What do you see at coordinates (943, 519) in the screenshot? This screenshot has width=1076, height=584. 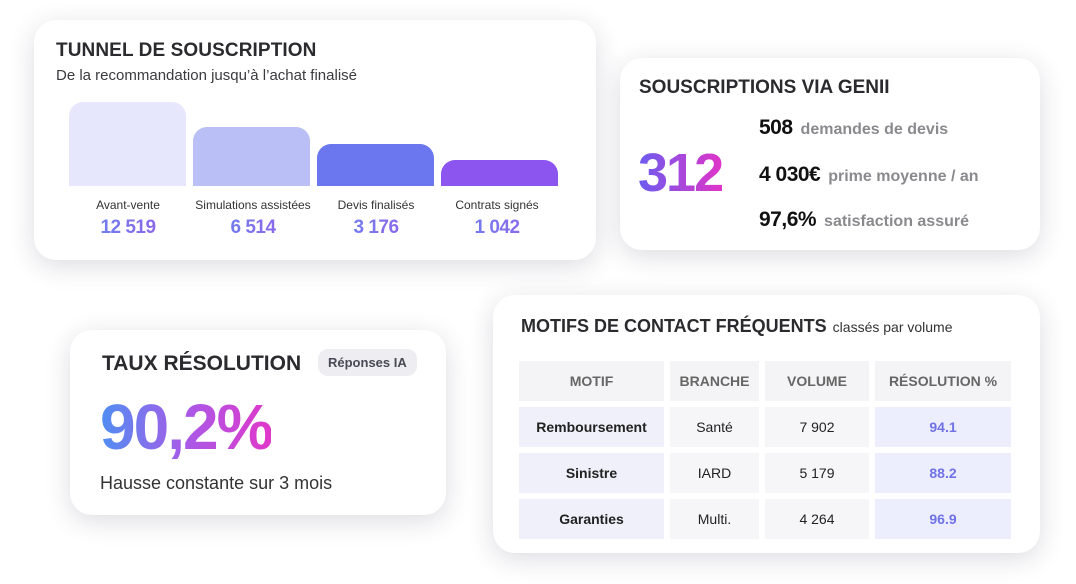 I see `cell-resolution: 96.9` at bounding box center [943, 519].